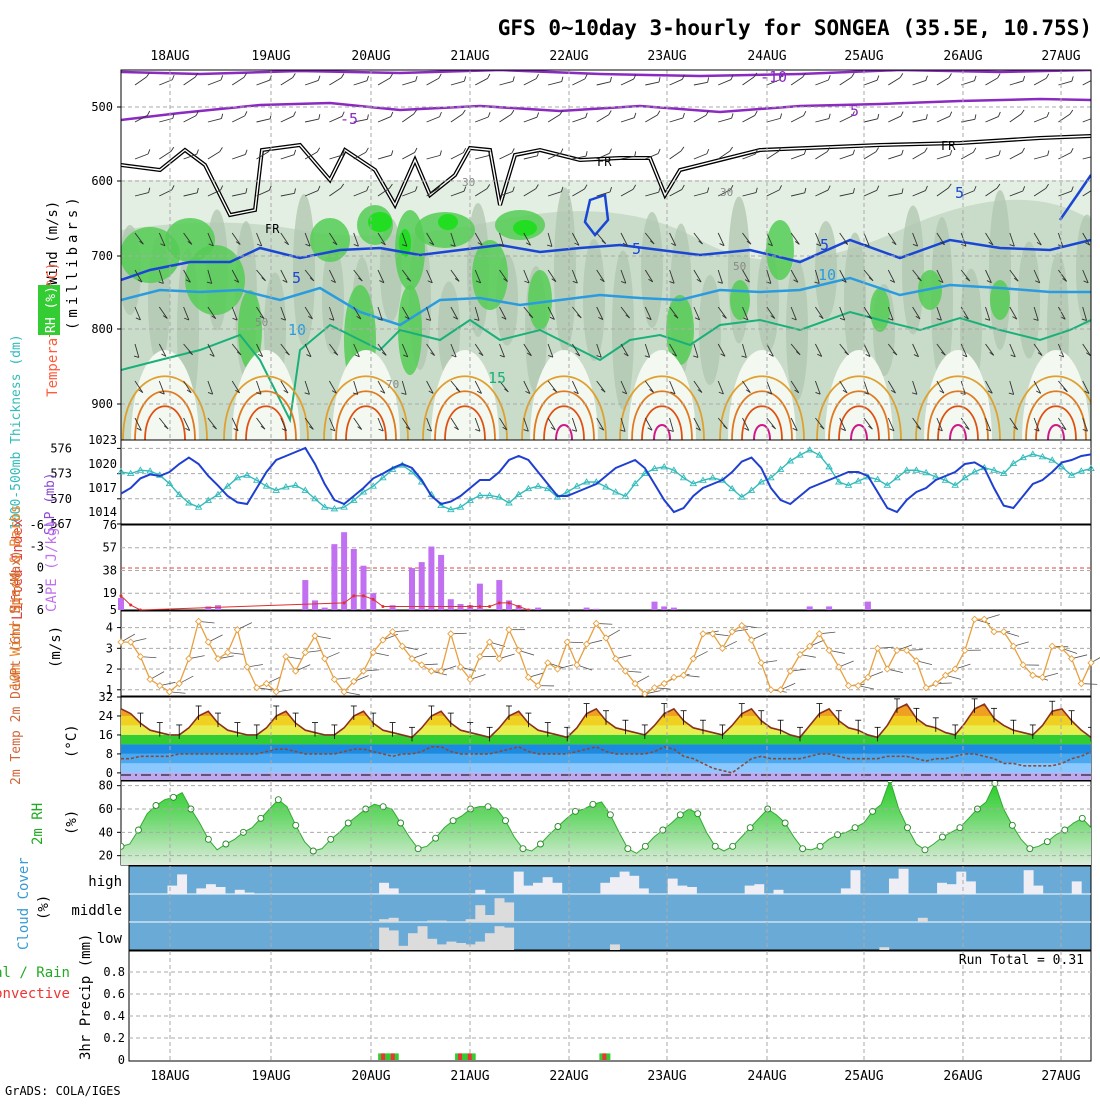 The image size is (1100, 1104). Describe the element at coordinates (72, 741) in the screenshot. I see `temp2m-yunit: (°C)` at that location.